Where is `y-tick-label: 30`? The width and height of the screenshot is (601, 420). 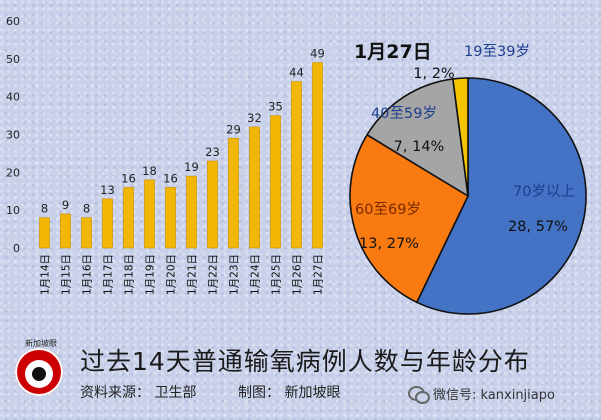
y-tick-label: 30 is located at coordinates (13, 135).